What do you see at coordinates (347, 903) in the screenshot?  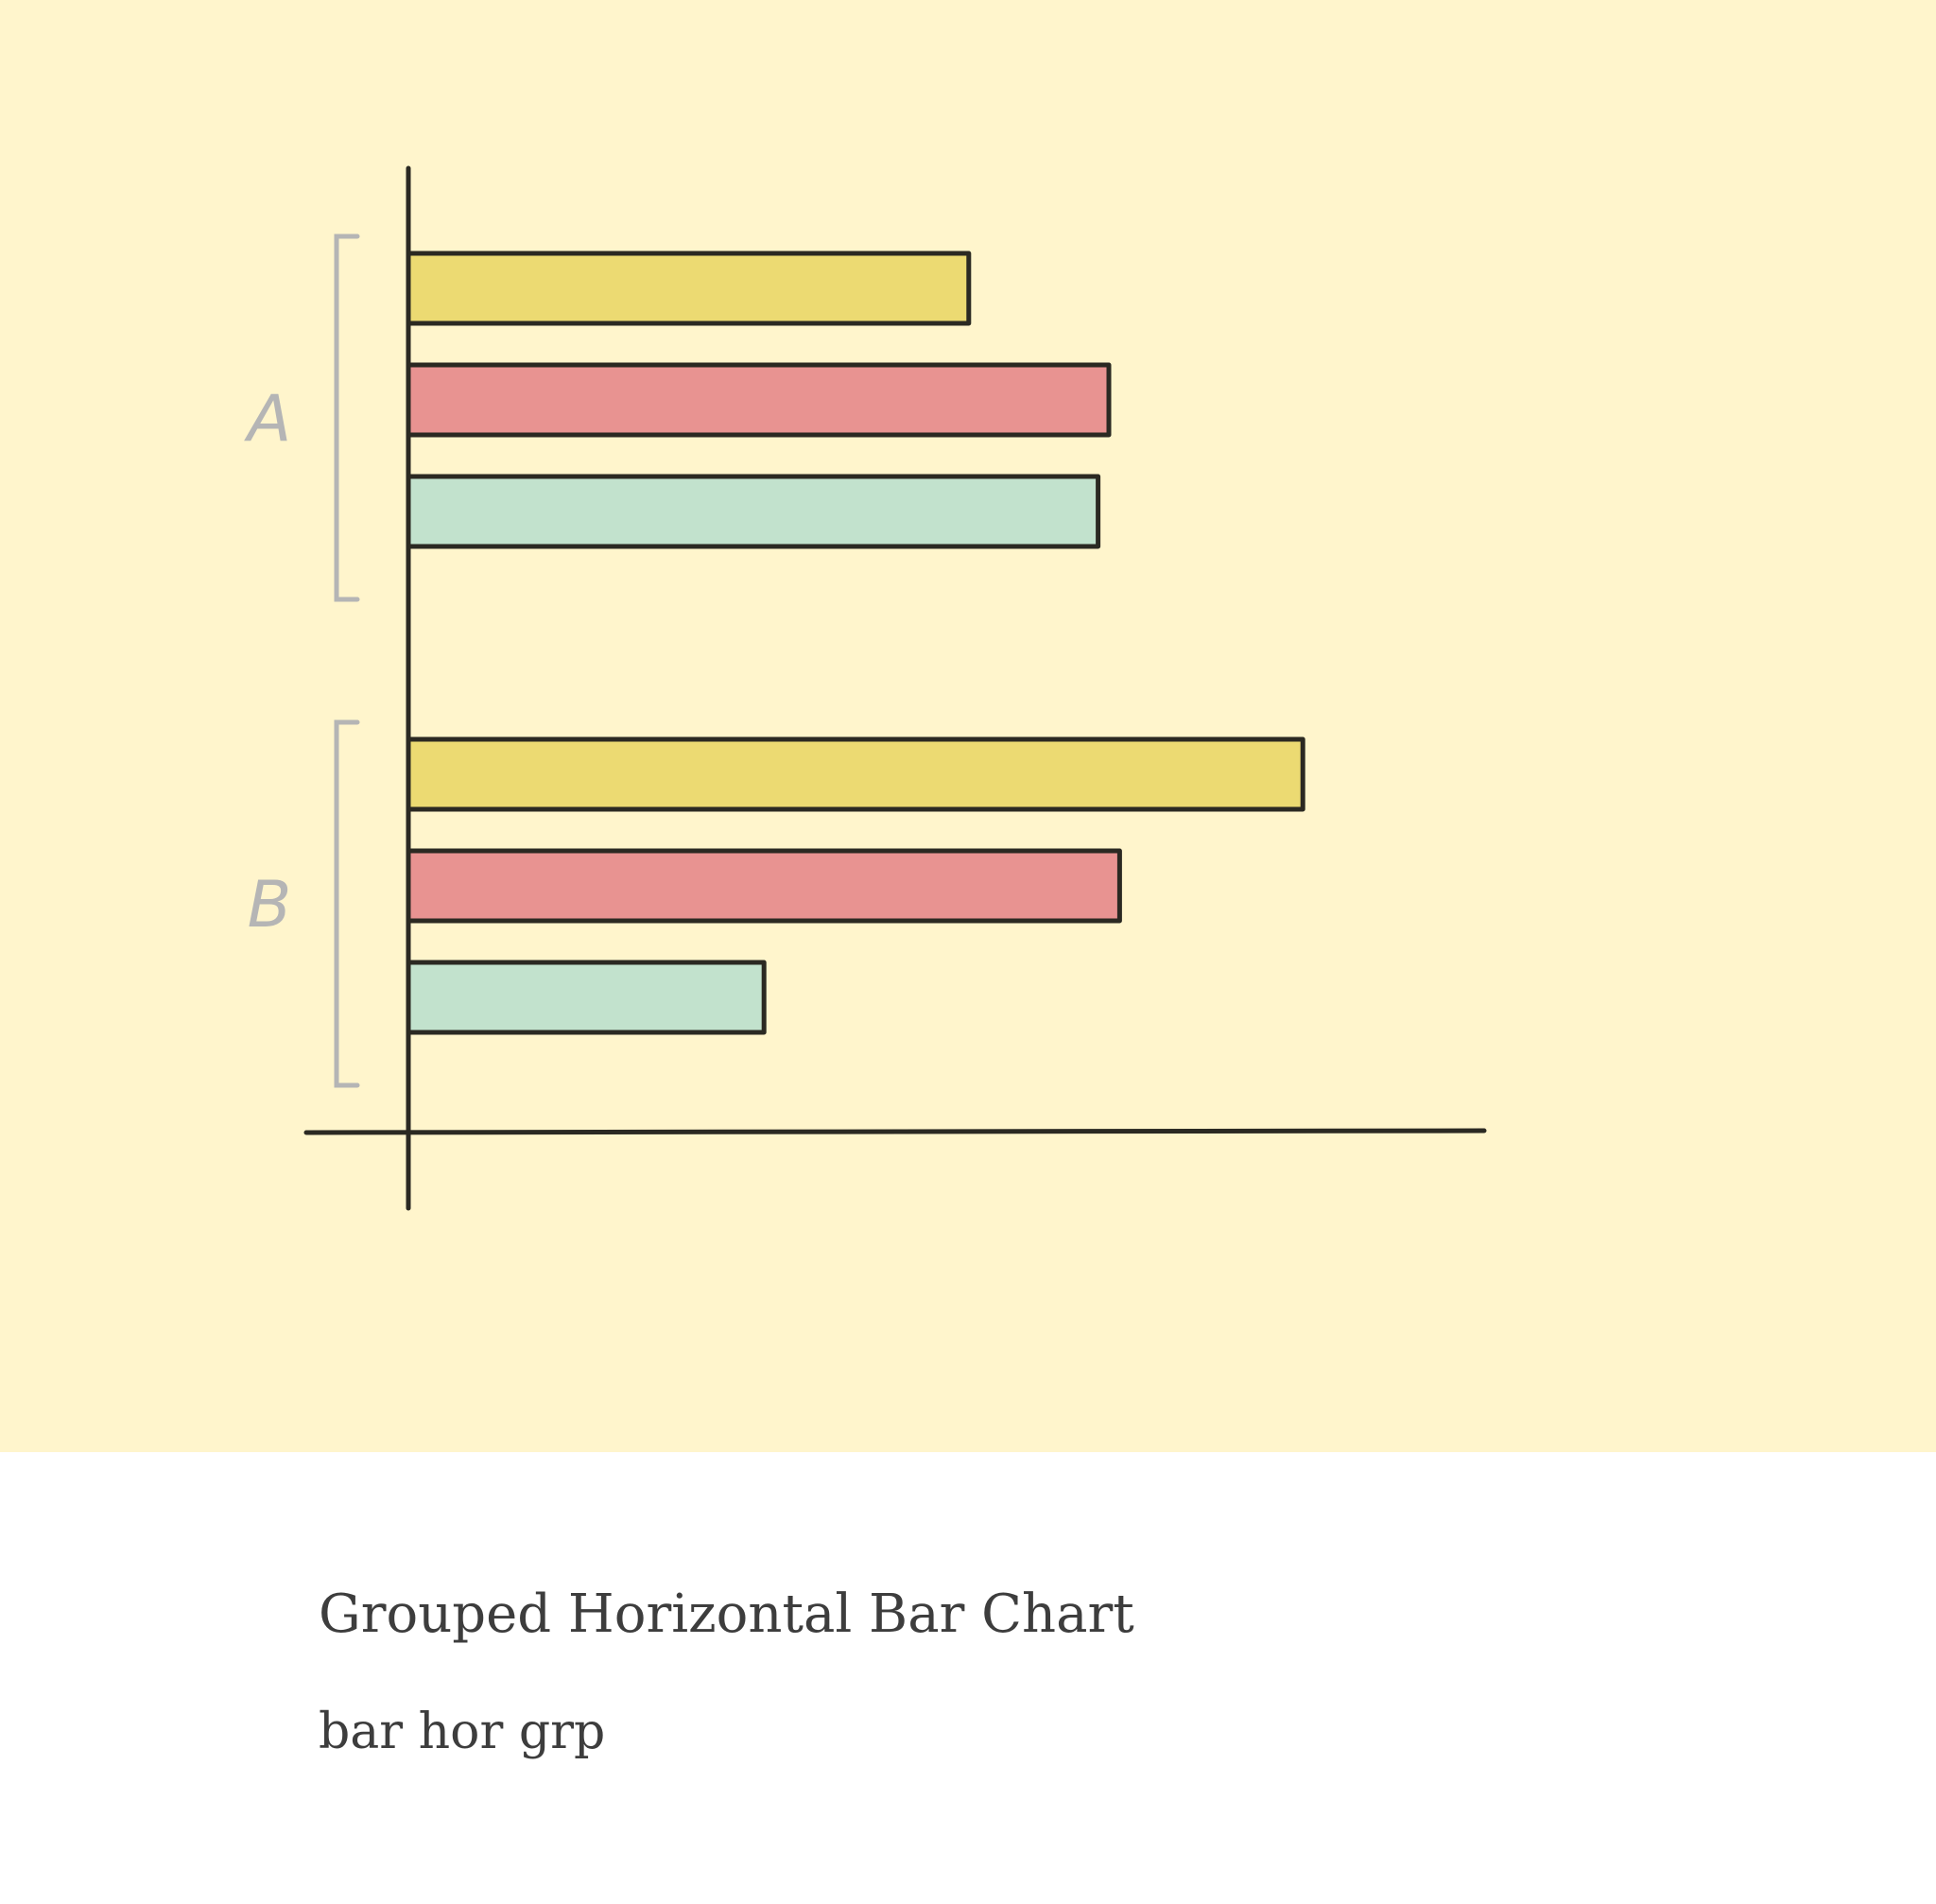 I see `group-bracket-b` at bounding box center [347, 903].